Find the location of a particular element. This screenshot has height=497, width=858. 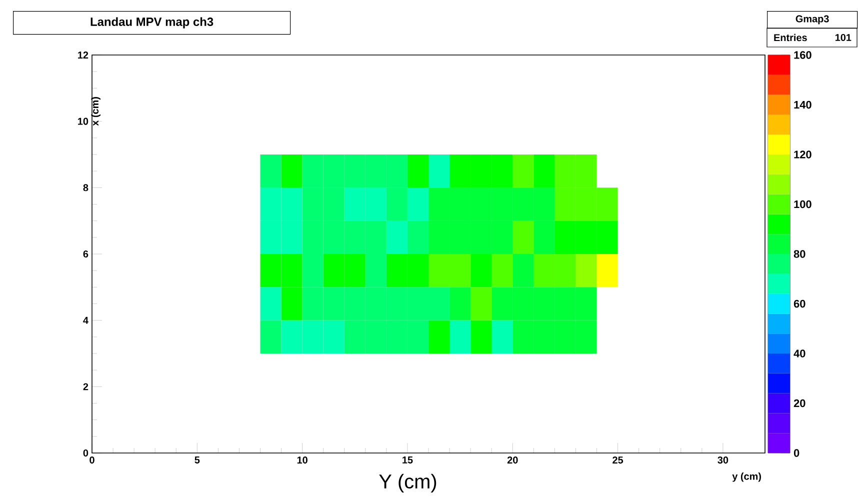

x-tick-label: 5 is located at coordinates (197, 460).